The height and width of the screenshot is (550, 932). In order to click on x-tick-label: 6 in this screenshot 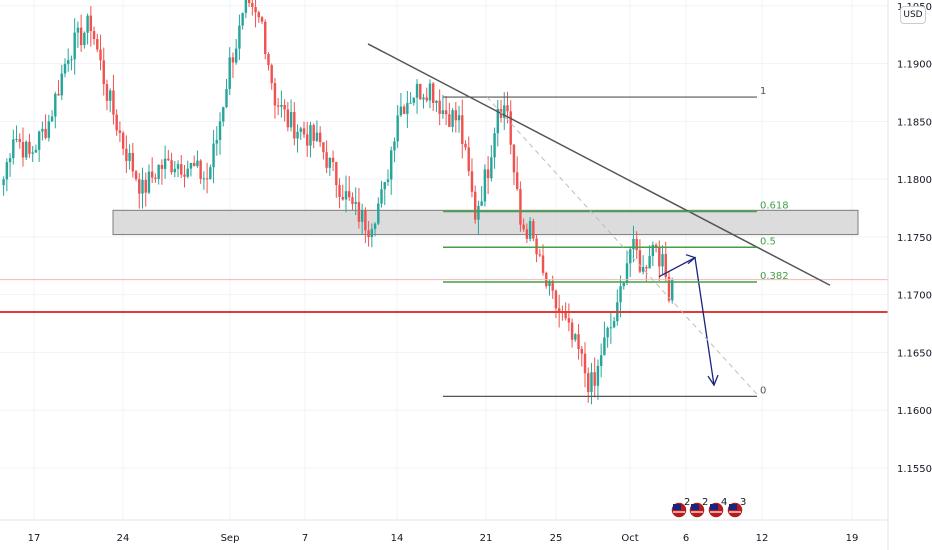, I will do `click(686, 538)`.